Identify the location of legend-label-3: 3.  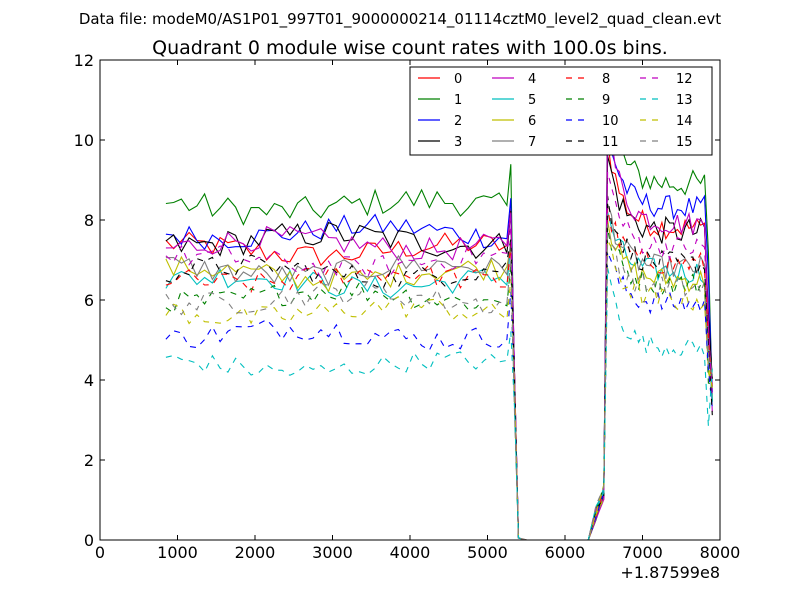
(458, 142).